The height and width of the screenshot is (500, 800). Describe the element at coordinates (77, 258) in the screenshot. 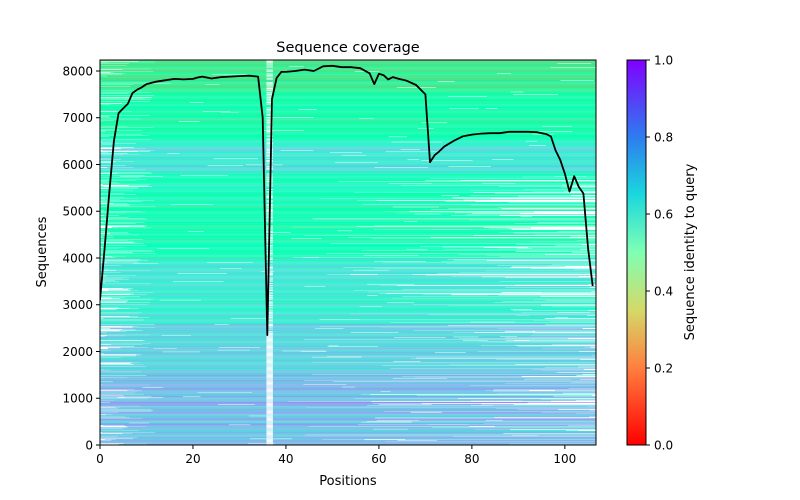

I see `y-tick-label: 4000` at that location.